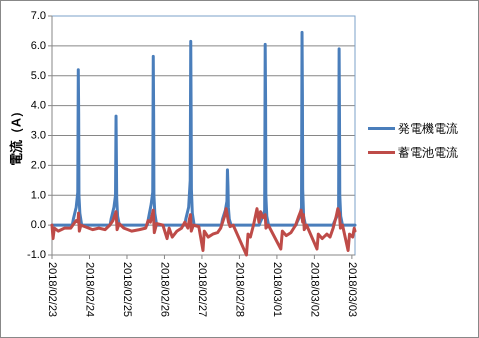 The width and height of the screenshot is (479, 338). I want to click on y-tick-label: 0.0, so click(38, 225).